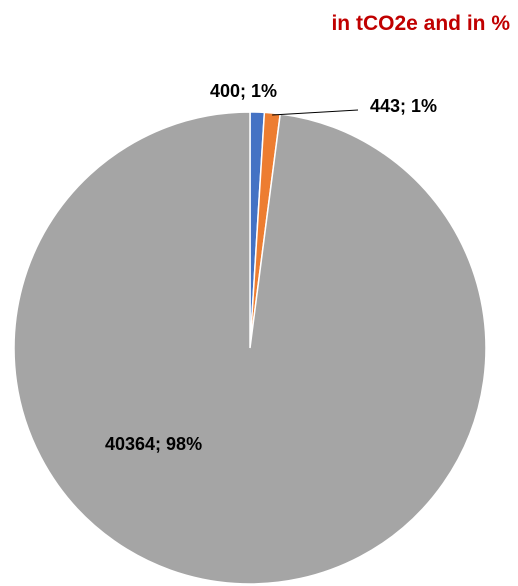 The height and width of the screenshot is (586, 518). Describe the element at coordinates (243, 91) in the screenshot. I see `data-label-1: 400; 1%` at that location.